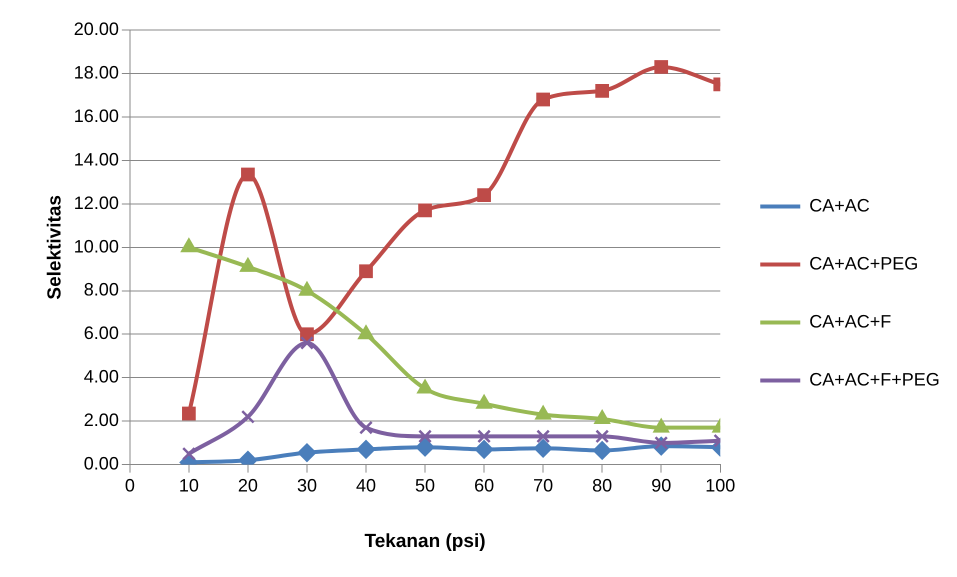 The height and width of the screenshot is (577, 957). What do you see at coordinates (96, 28) in the screenshot?
I see `y-tick-label: 20.00` at bounding box center [96, 28].